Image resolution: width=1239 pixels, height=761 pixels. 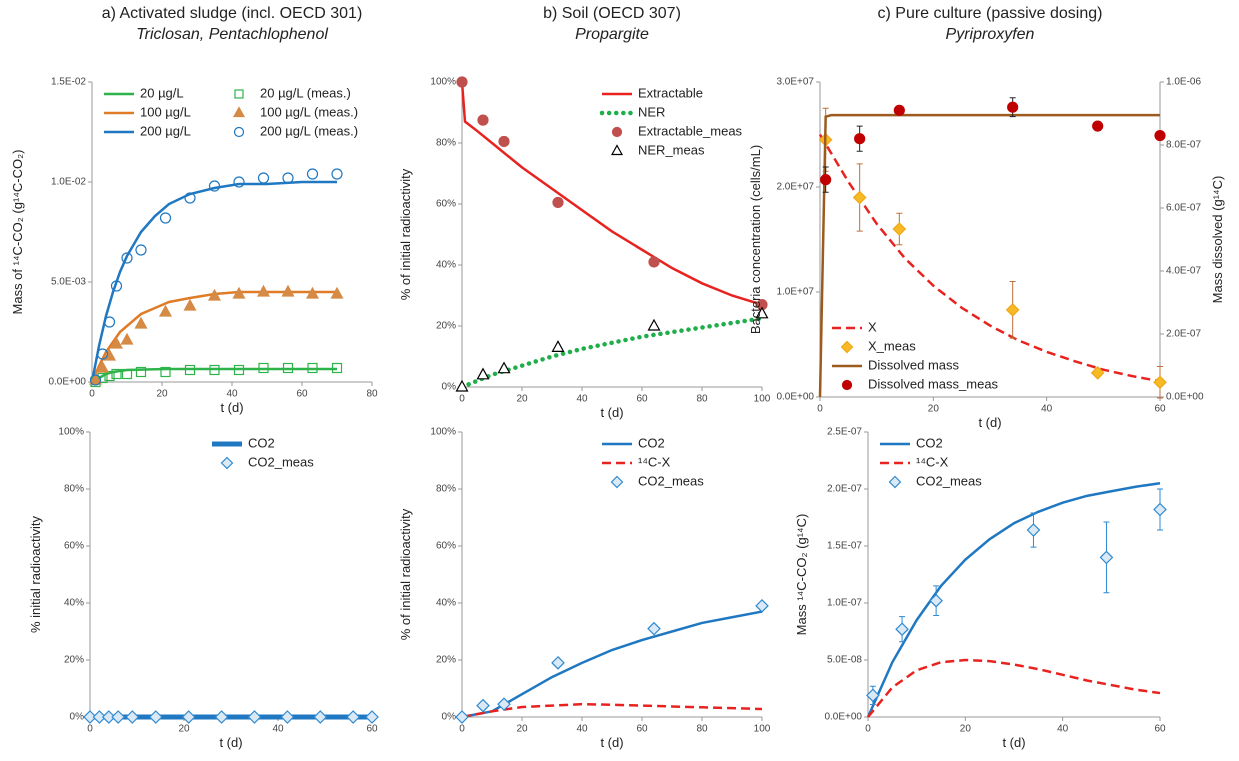 What do you see at coordinates (1217, 240) in the screenshot?
I see `y2-axis-label: Mass dissolved (g¹⁴C)` at bounding box center [1217, 240].